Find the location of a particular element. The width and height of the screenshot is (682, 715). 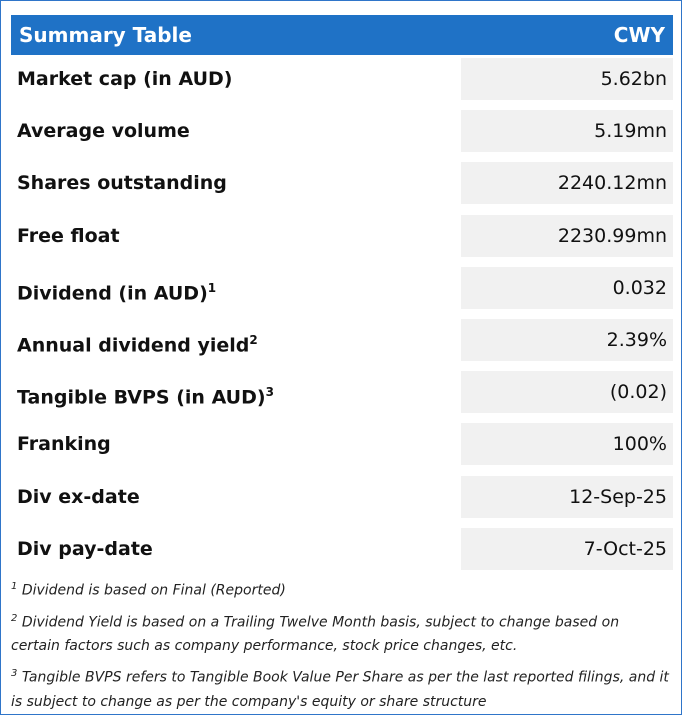

header-title: Summary Table is located at coordinates (105, 35).